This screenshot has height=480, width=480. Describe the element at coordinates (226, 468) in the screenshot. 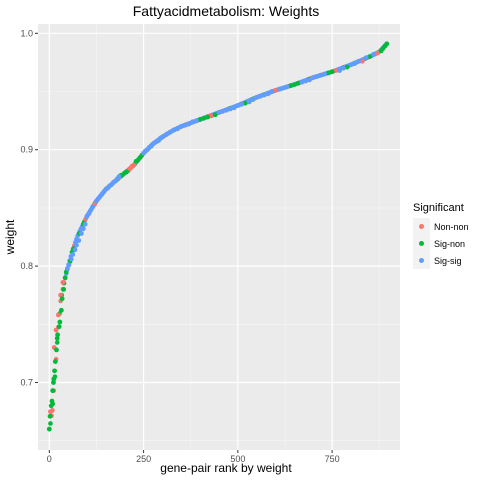

I see `x-axis-title: gene-pair rank by weight` at that location.